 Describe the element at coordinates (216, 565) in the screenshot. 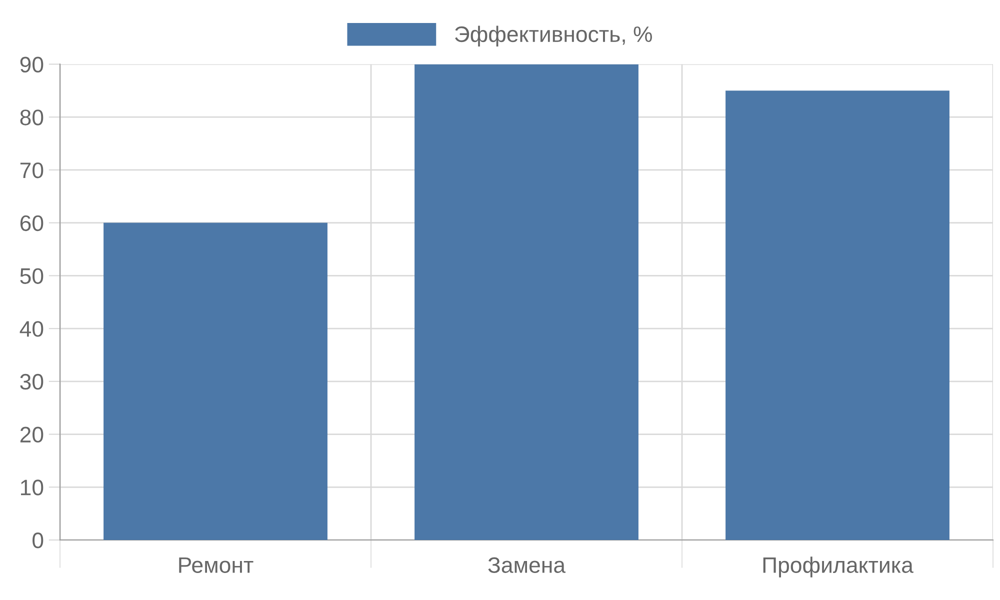

I see `x-tick-label: Ремонт` at that location.